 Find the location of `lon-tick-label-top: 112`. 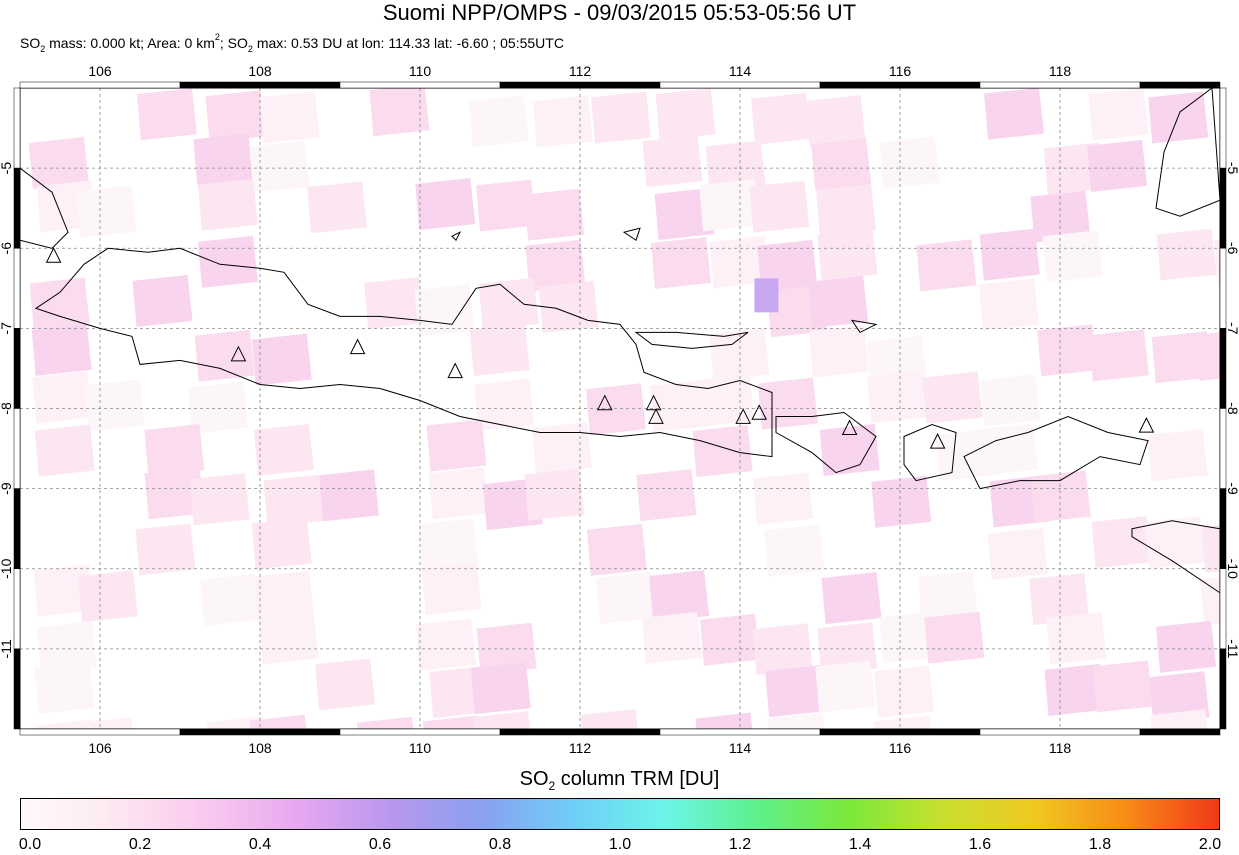

lon-tick-label-top: 112 is located at coordinates (580, 71).